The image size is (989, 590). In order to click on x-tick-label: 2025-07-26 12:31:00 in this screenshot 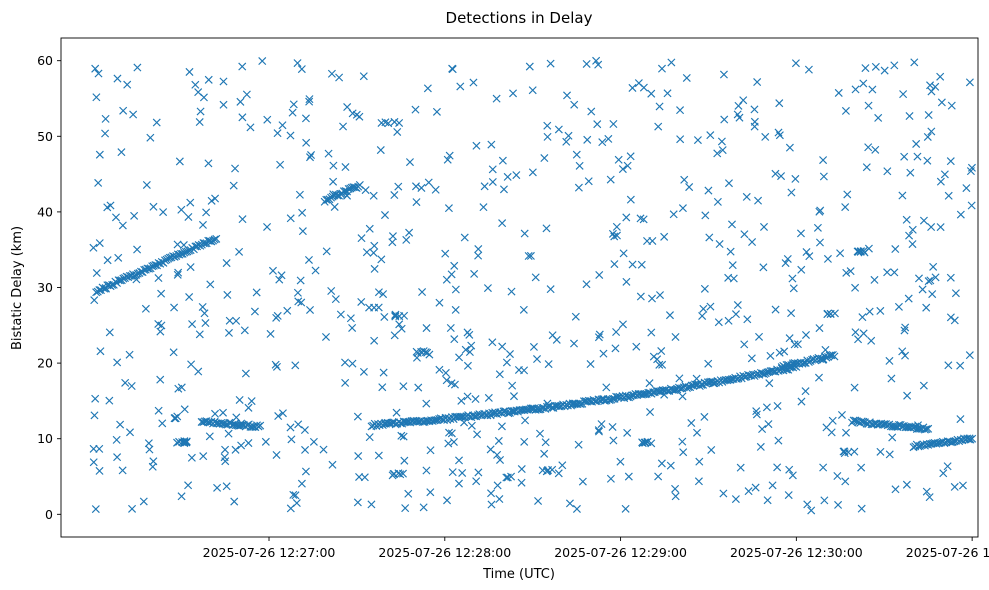, I will do `click(947, 552)`.